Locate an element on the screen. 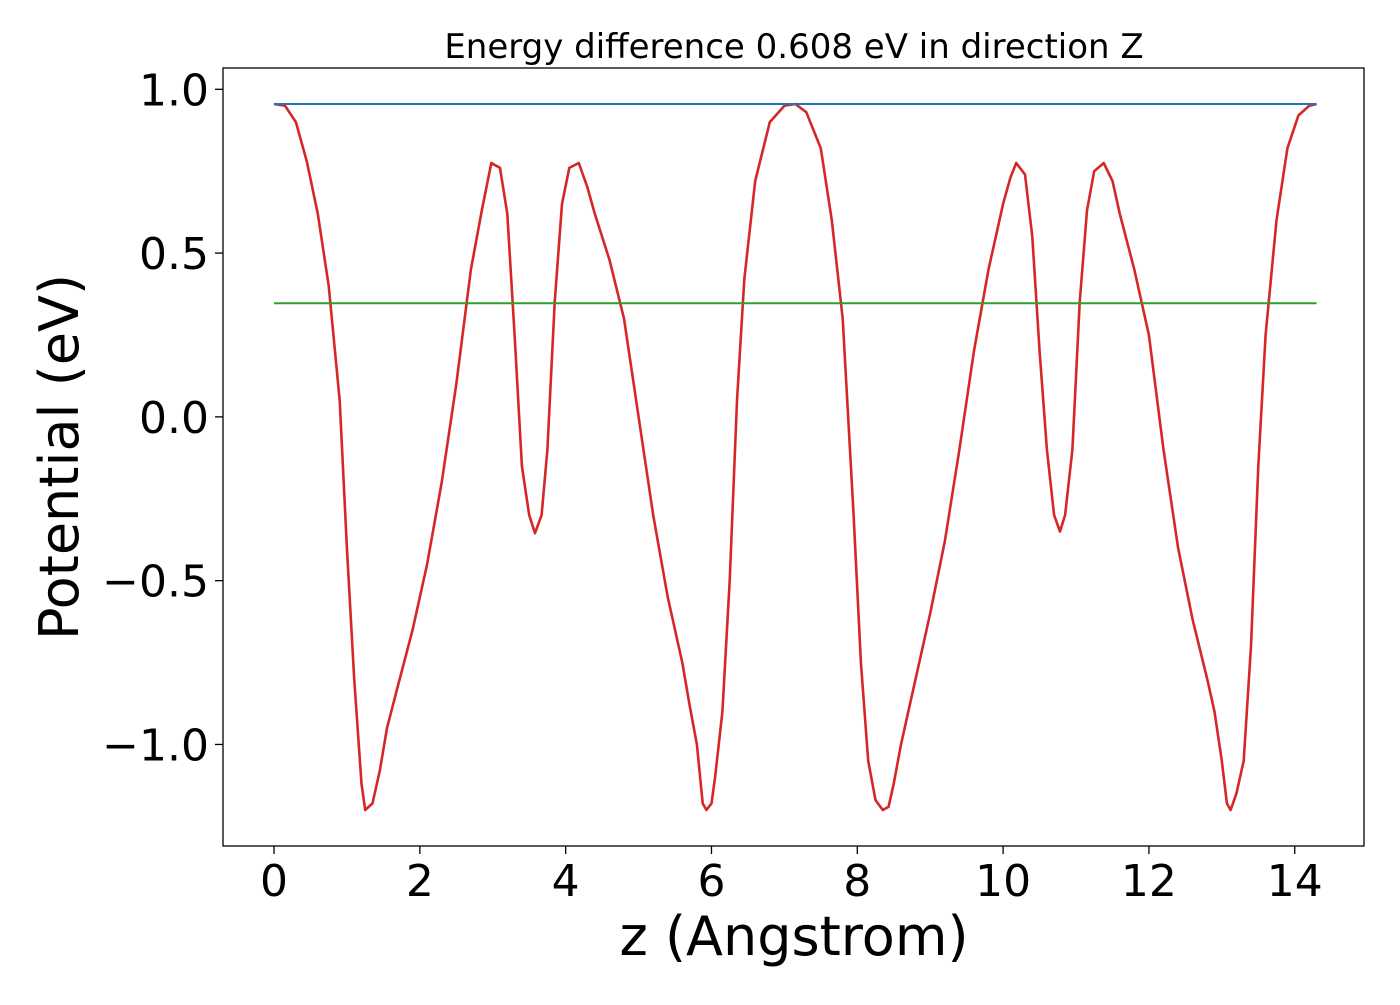 Image resolution: width=1400 pixels, height=1005 pixels. x-axis-label: z (Angstrom) is located at coordinates (793, 936).